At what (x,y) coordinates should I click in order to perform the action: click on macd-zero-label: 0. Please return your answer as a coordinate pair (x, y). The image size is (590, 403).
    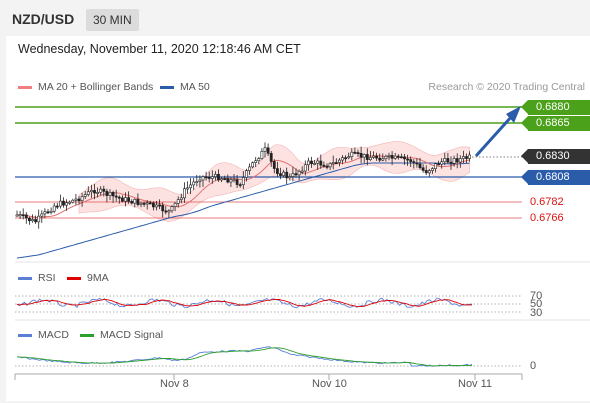
    Looking at the image, I should click on (533, 366).